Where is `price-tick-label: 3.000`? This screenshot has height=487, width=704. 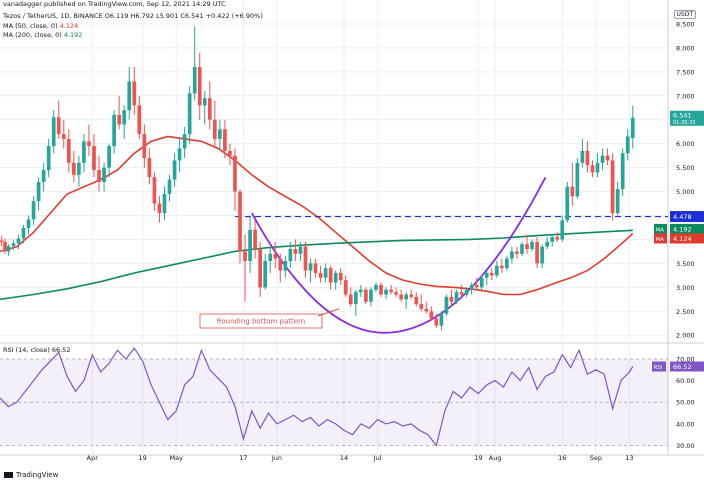 price-tick-label: 3.000 is located at coordinates (685, 288).